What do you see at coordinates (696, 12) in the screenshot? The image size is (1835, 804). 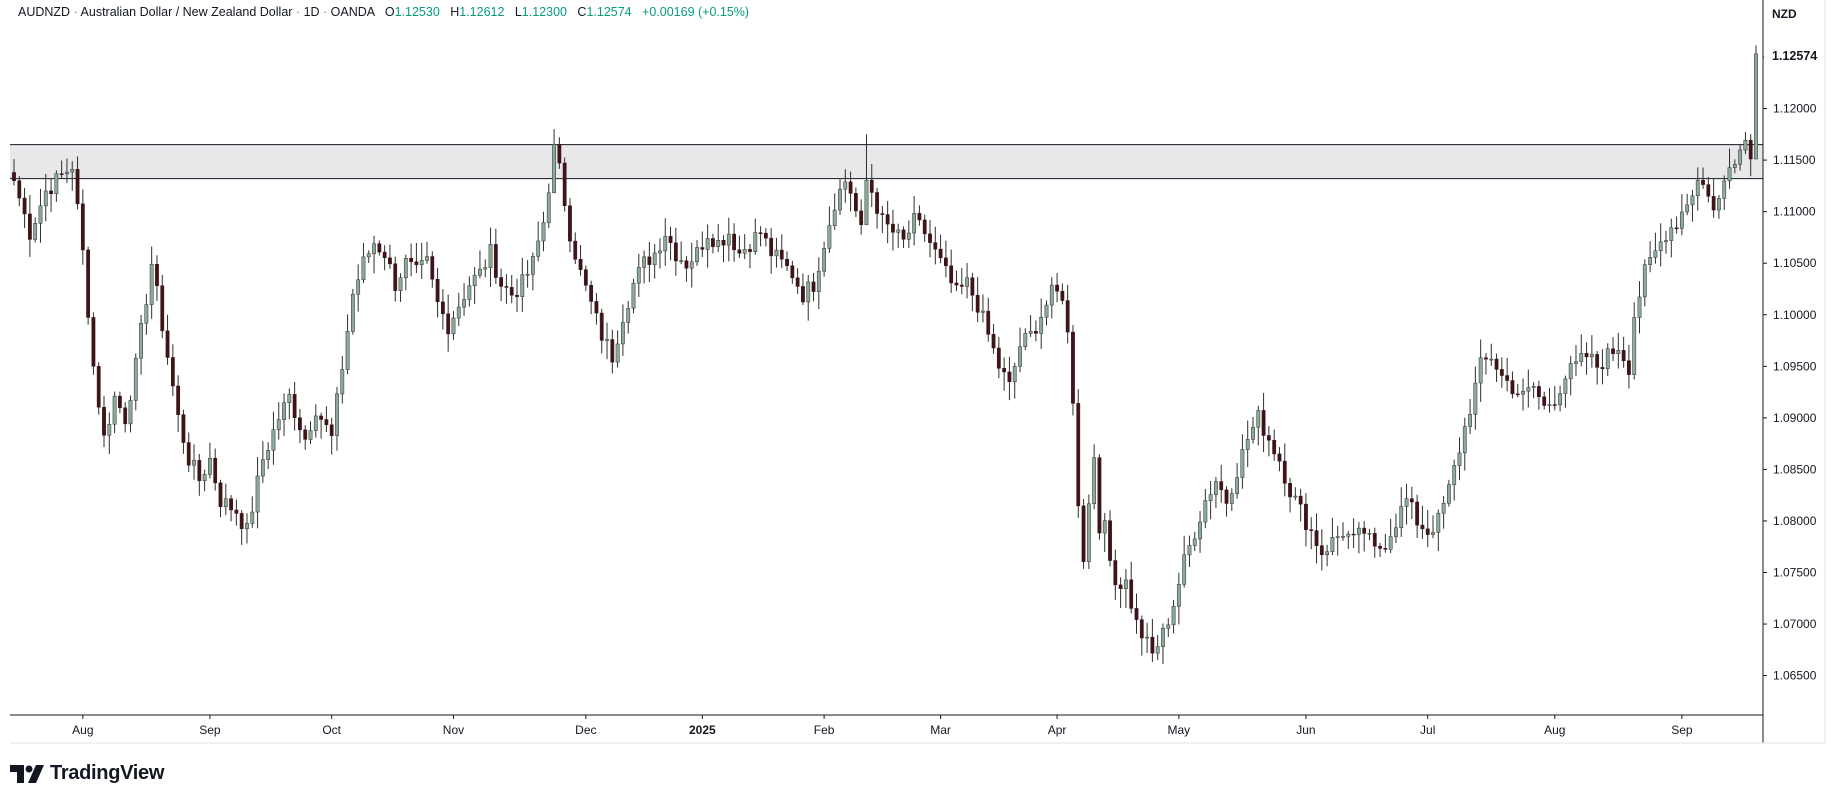 I see `change-value: +0.00169 (+0.15%)` at bounding box center [696, 12].